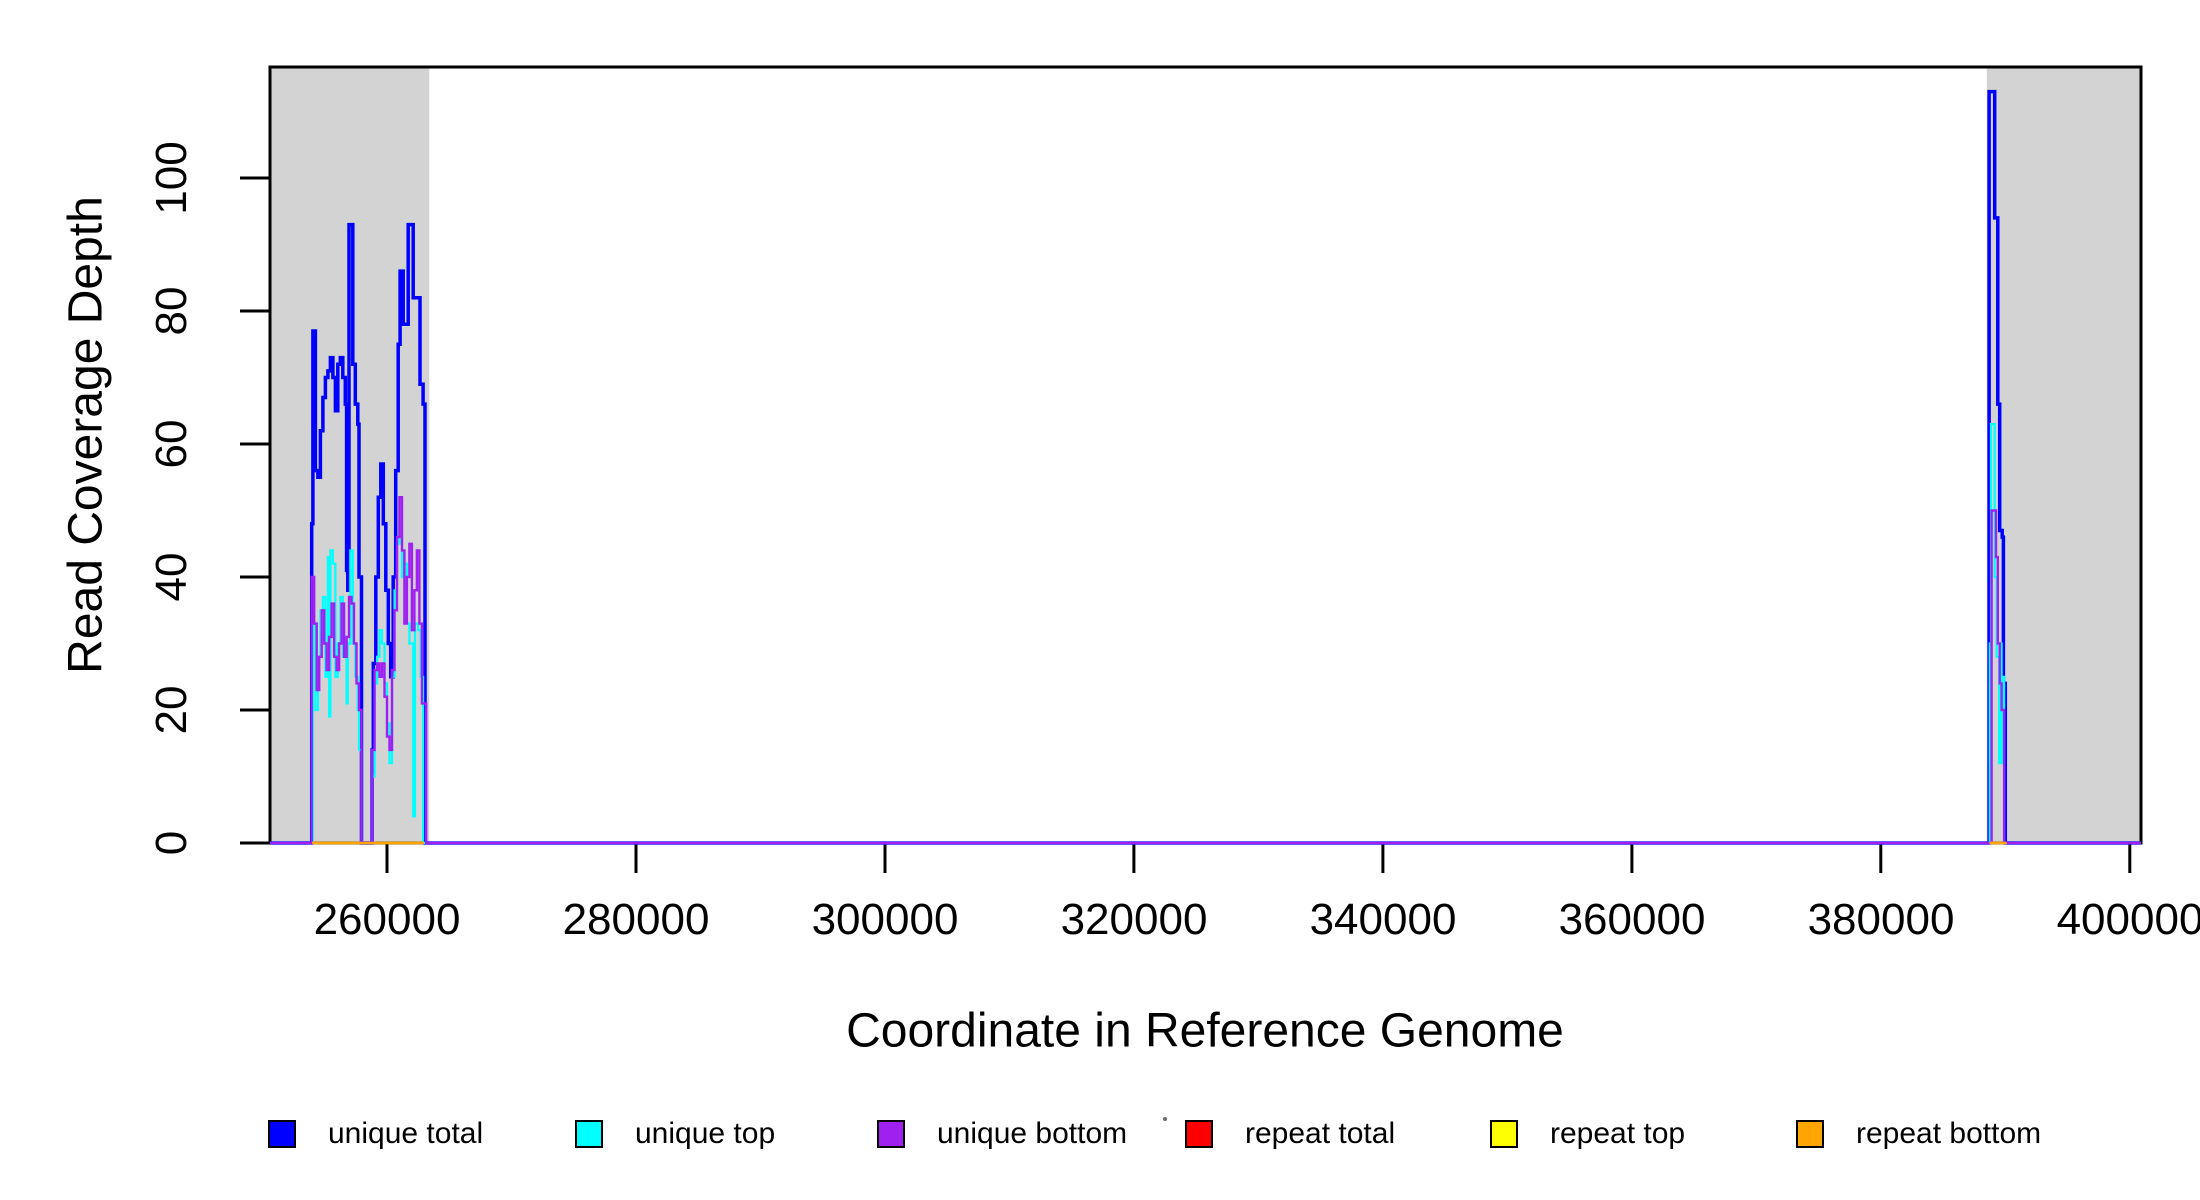 The image size is (2200, 1200). What do you see at coordinates (891, 1134) in the screenshot?
I see `unique-bottom-swatch` at bounding box center [891, 1134].